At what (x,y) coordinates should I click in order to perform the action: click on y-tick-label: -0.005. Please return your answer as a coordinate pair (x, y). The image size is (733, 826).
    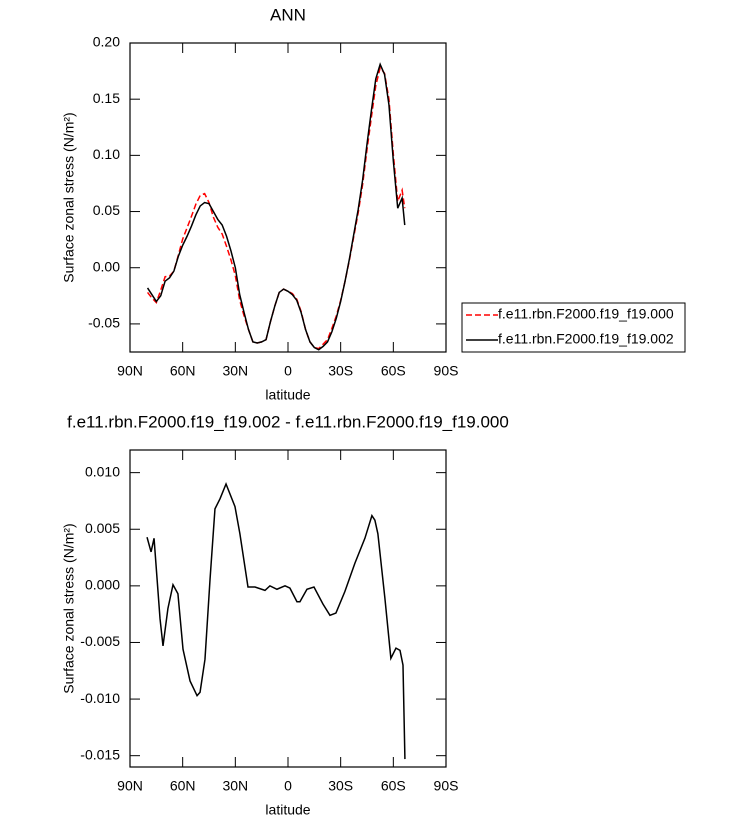
    Looking at the image, I should click on (100, 641).